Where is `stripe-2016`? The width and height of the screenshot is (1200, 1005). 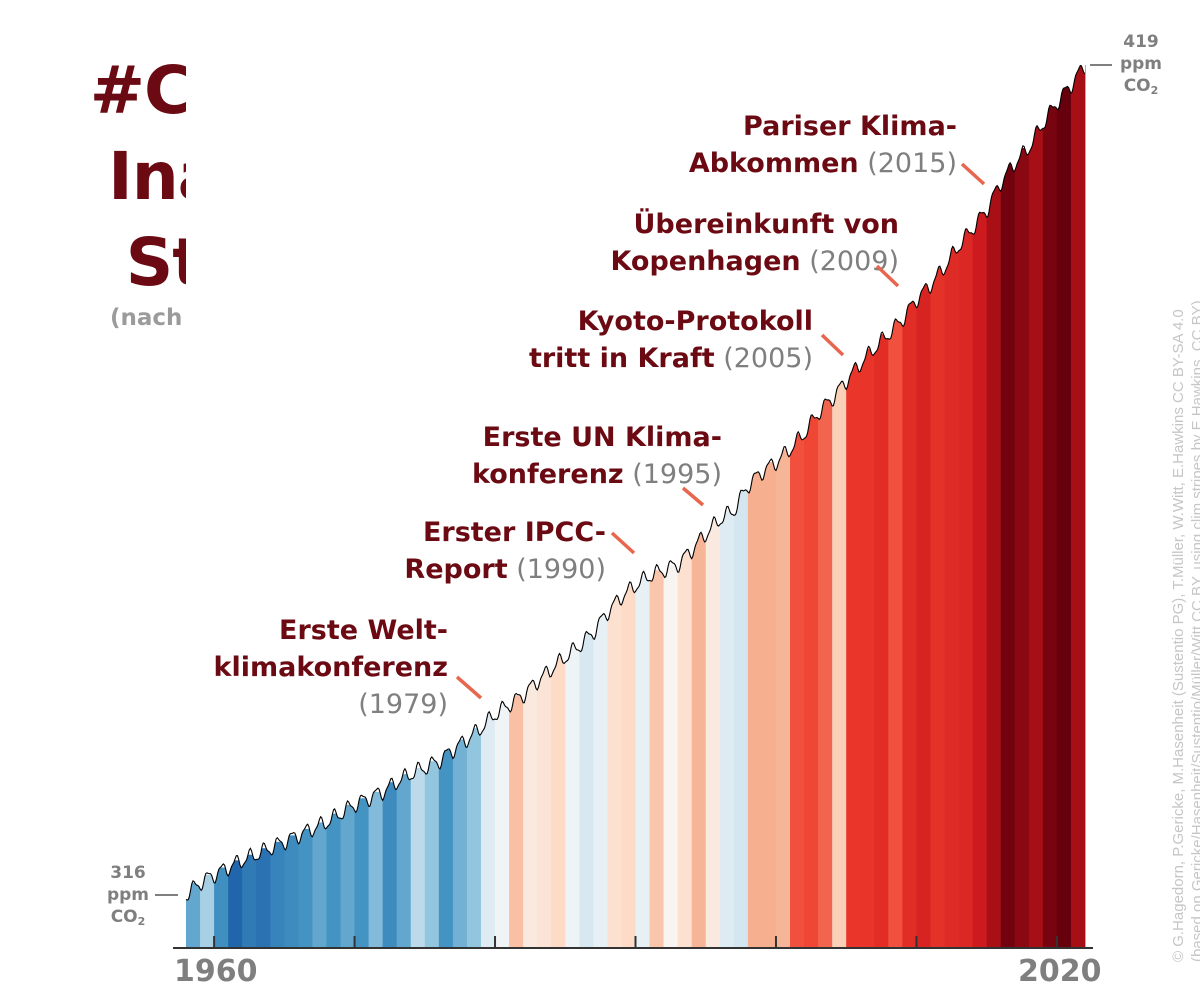 stripe-2016 is located at coordinates (1008, 555).